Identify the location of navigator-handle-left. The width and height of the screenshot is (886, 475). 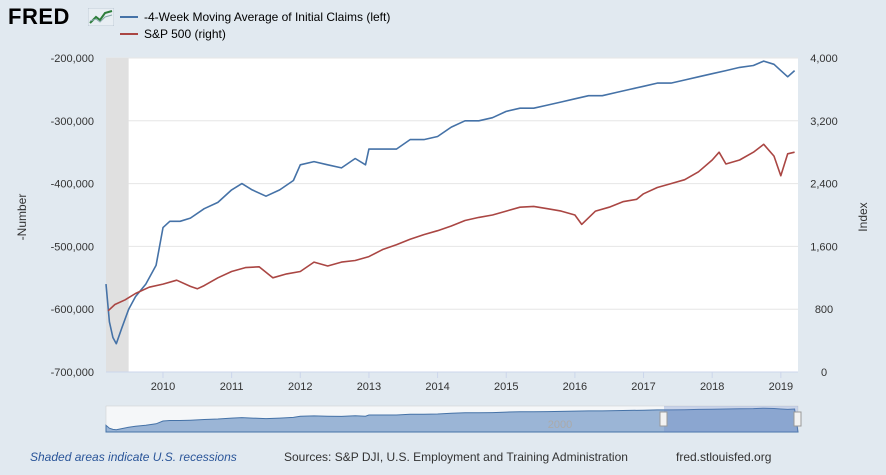
(663, 419).